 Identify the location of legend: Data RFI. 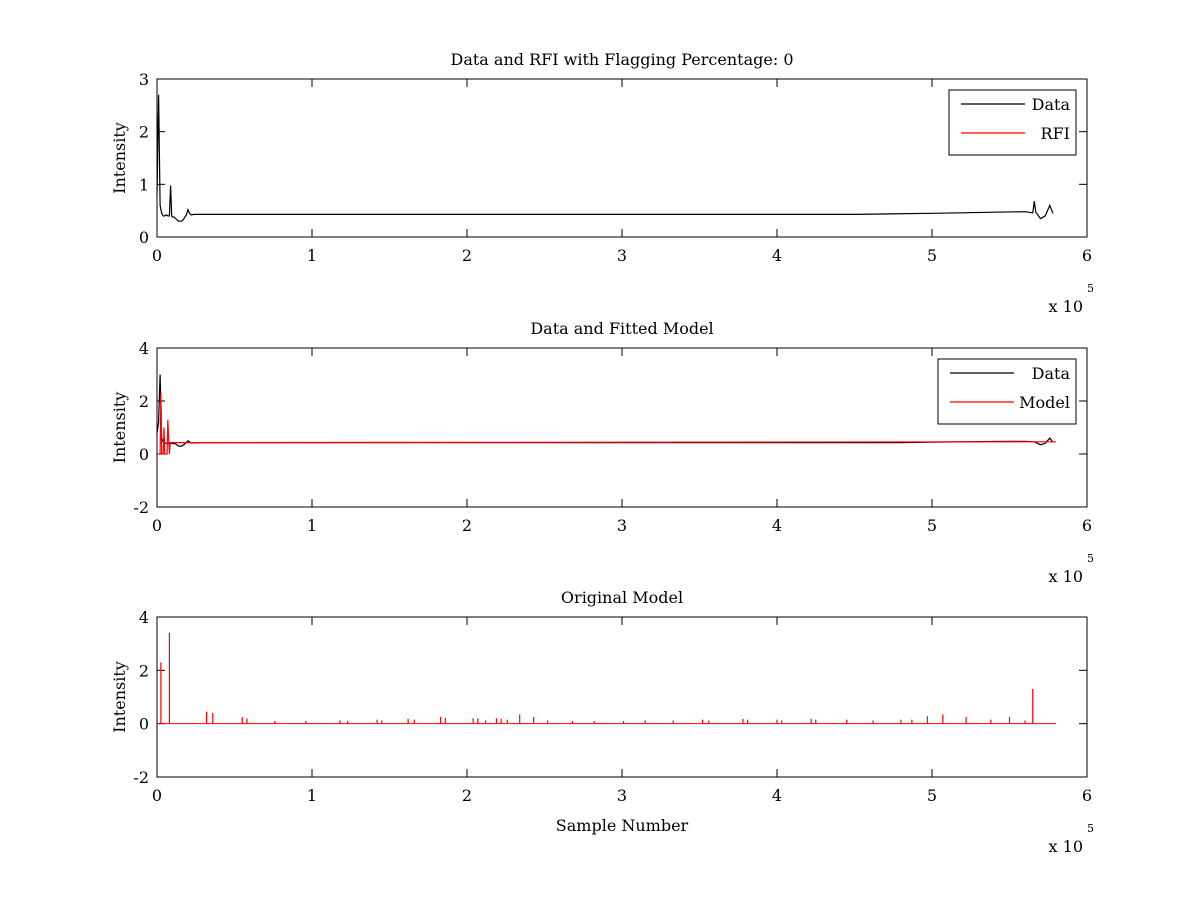
(1012, 122).